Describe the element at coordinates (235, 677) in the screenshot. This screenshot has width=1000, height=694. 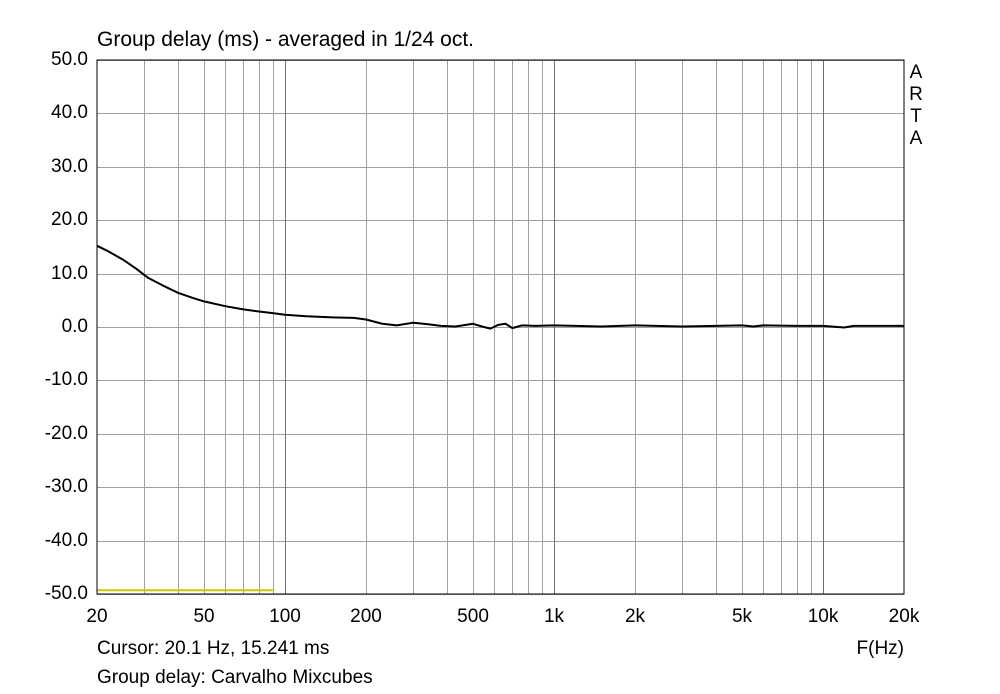
I see `legend-entry: Group delay: Carvalho Mixcubes` at that location.